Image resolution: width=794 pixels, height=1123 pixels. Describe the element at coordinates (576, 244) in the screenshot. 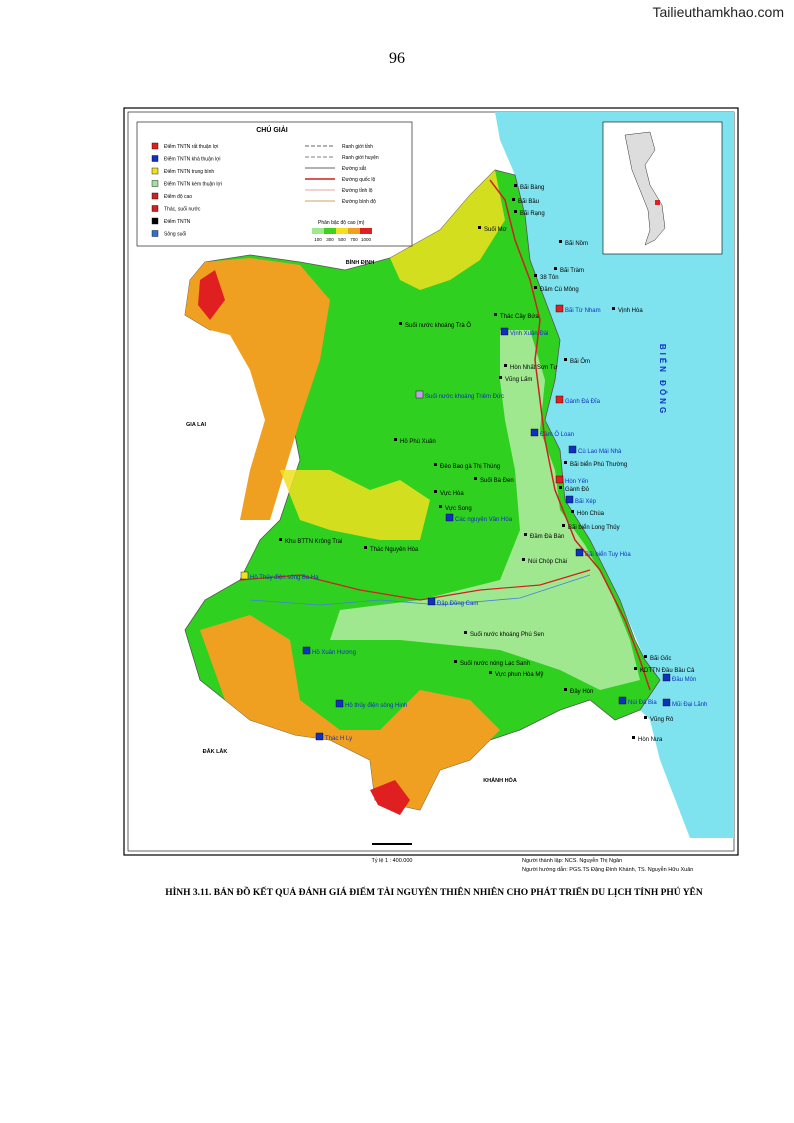

I see `place-label: Bãi Nồm` at that location.